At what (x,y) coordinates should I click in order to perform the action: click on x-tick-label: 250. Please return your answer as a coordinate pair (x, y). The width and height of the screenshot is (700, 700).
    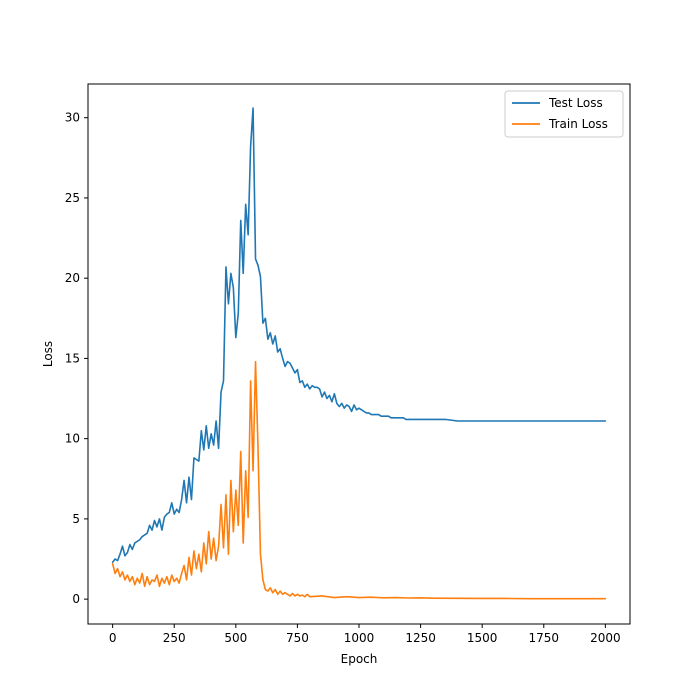
    Looking at the image, I should click on (174, 638).